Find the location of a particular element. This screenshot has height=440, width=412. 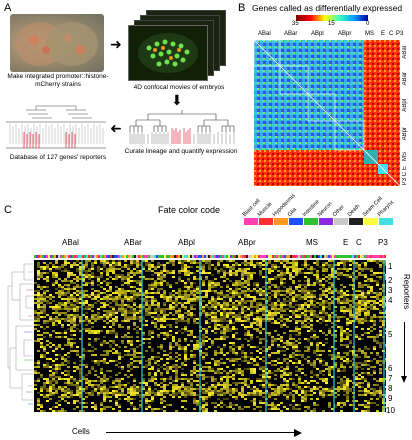

b-col-label: ABar is located at coordinates (291, 34).